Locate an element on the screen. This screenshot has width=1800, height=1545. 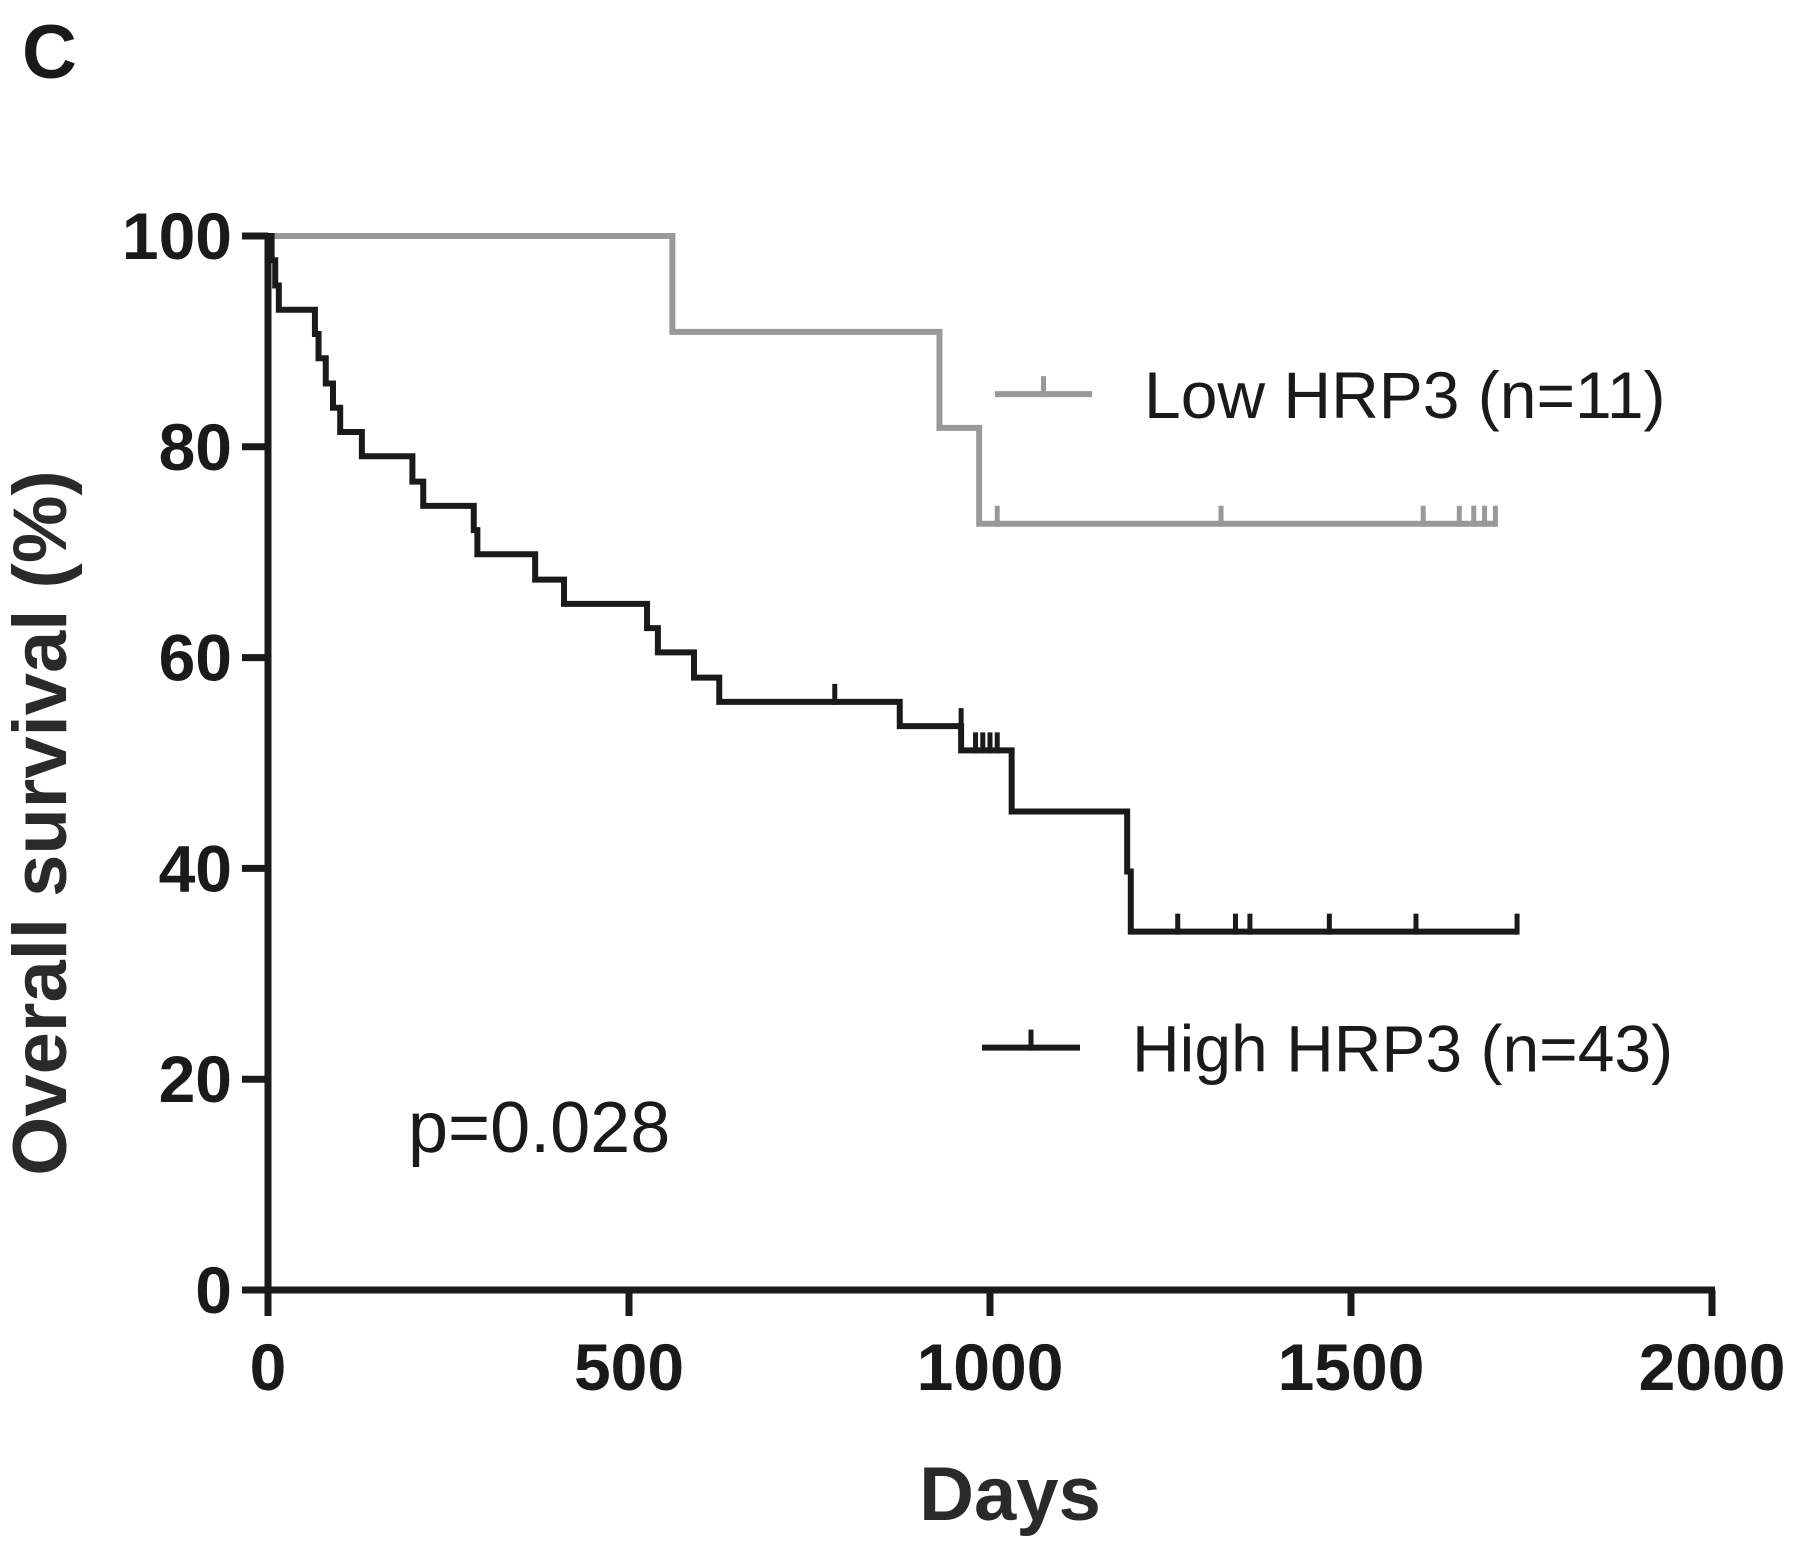
legend-entry-2: High HRP3 (n=43) is located at coordinates (1327, 1049).